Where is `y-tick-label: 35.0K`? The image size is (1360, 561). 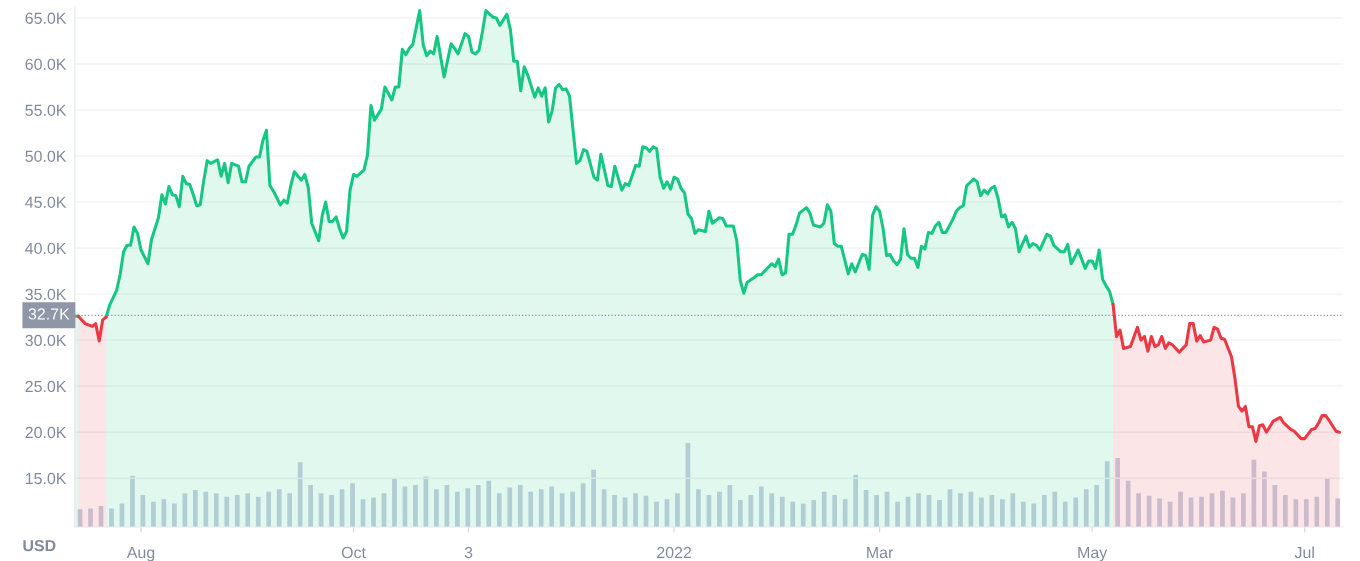 y-tick-label: 35.0K is located at coordinates (46, 294).